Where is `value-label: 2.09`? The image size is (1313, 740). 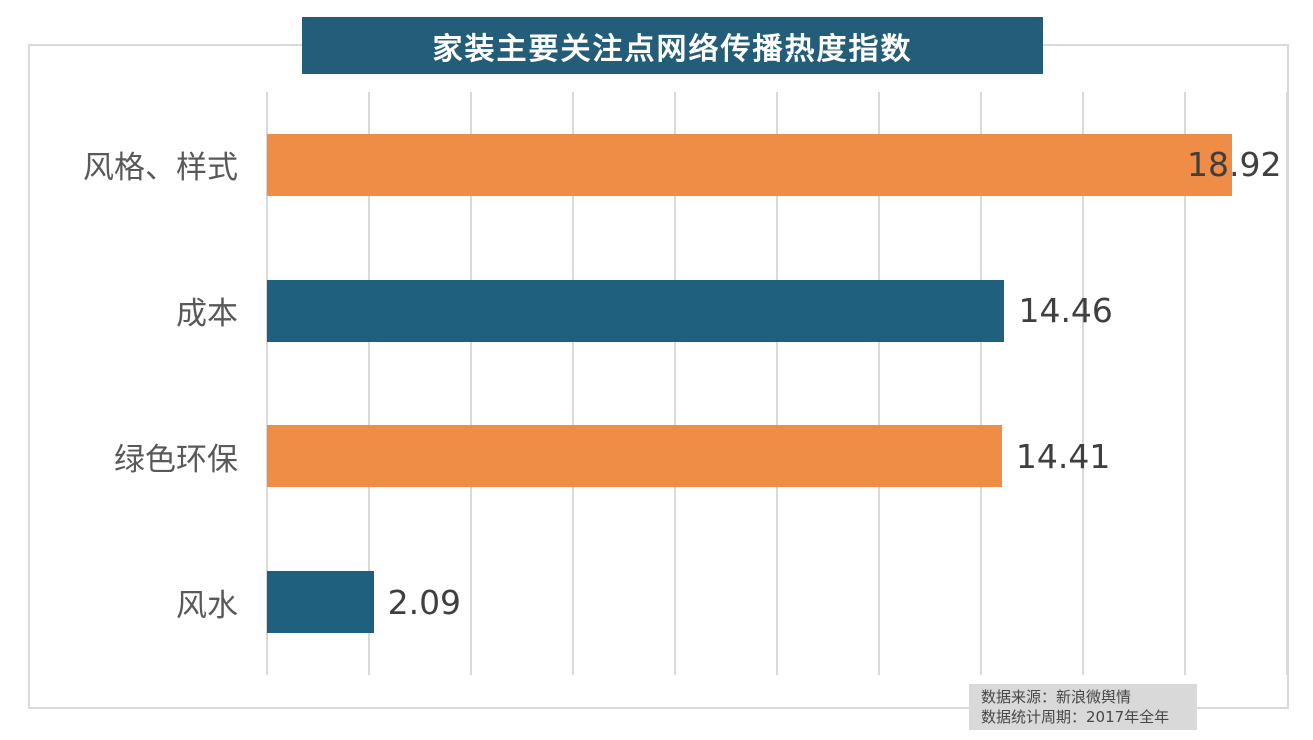 value-label: 2.09 is located at coordinates (424, 602).